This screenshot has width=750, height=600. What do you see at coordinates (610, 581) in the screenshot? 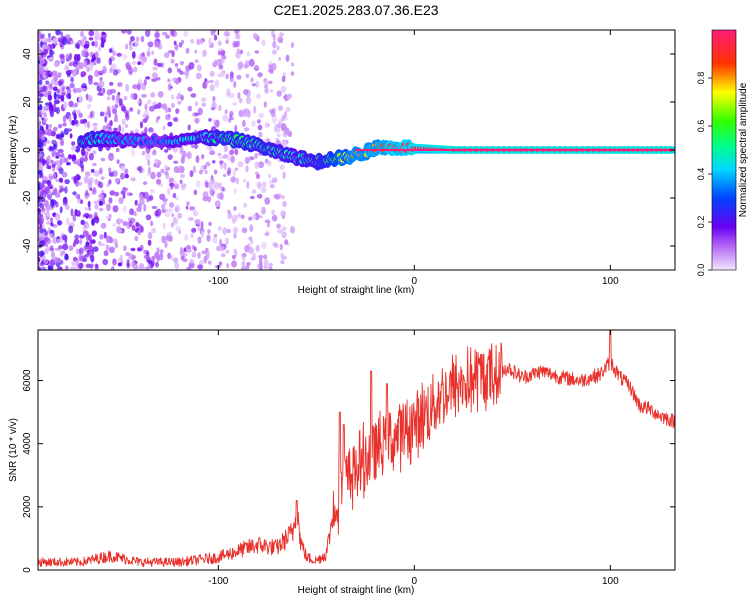
I see `x-tick-label: 100` at bounding box center [610, 581].